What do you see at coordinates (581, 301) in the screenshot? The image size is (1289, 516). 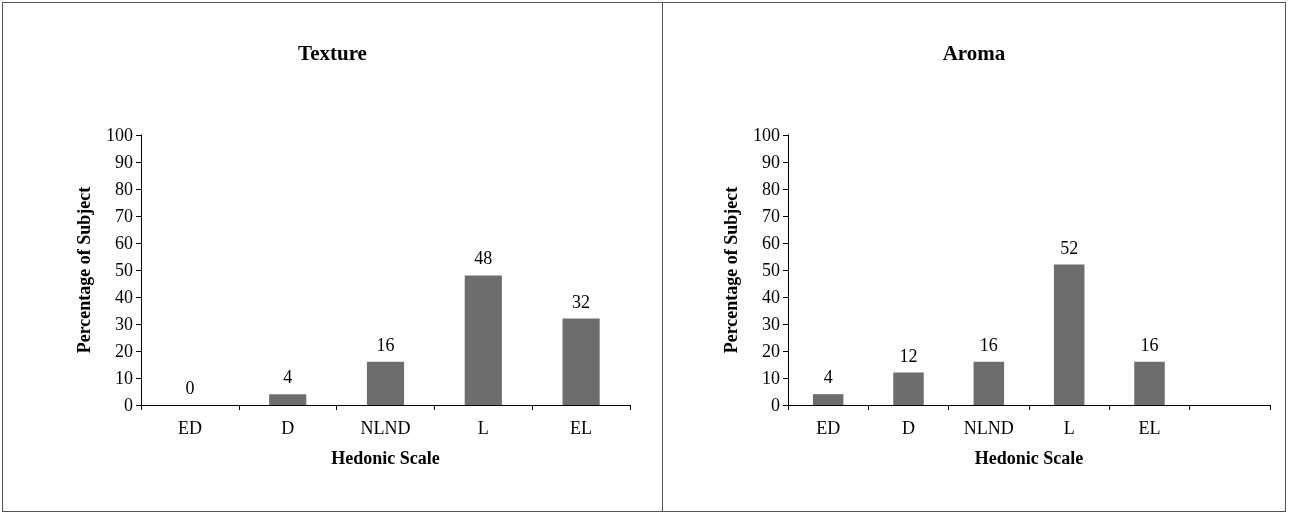 I see `data-label: 32` at bounding box center [581, 301].